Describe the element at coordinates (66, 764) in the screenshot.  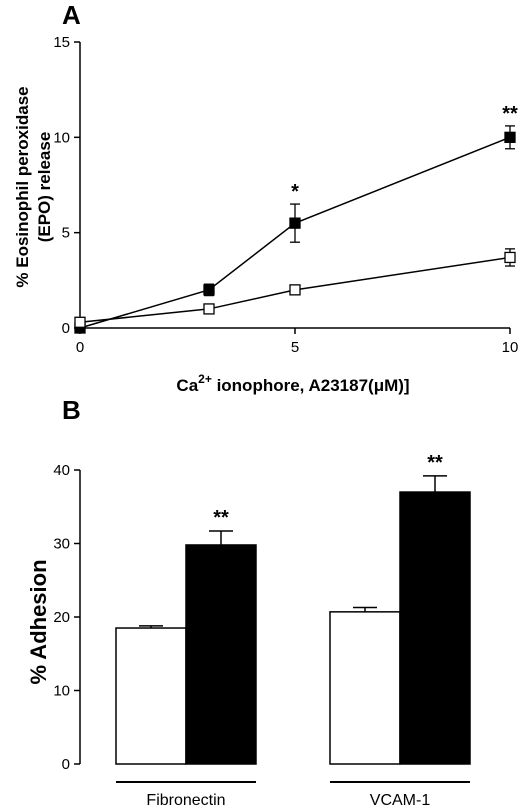
I see `panel-b-ytick-label: 0` at that location.